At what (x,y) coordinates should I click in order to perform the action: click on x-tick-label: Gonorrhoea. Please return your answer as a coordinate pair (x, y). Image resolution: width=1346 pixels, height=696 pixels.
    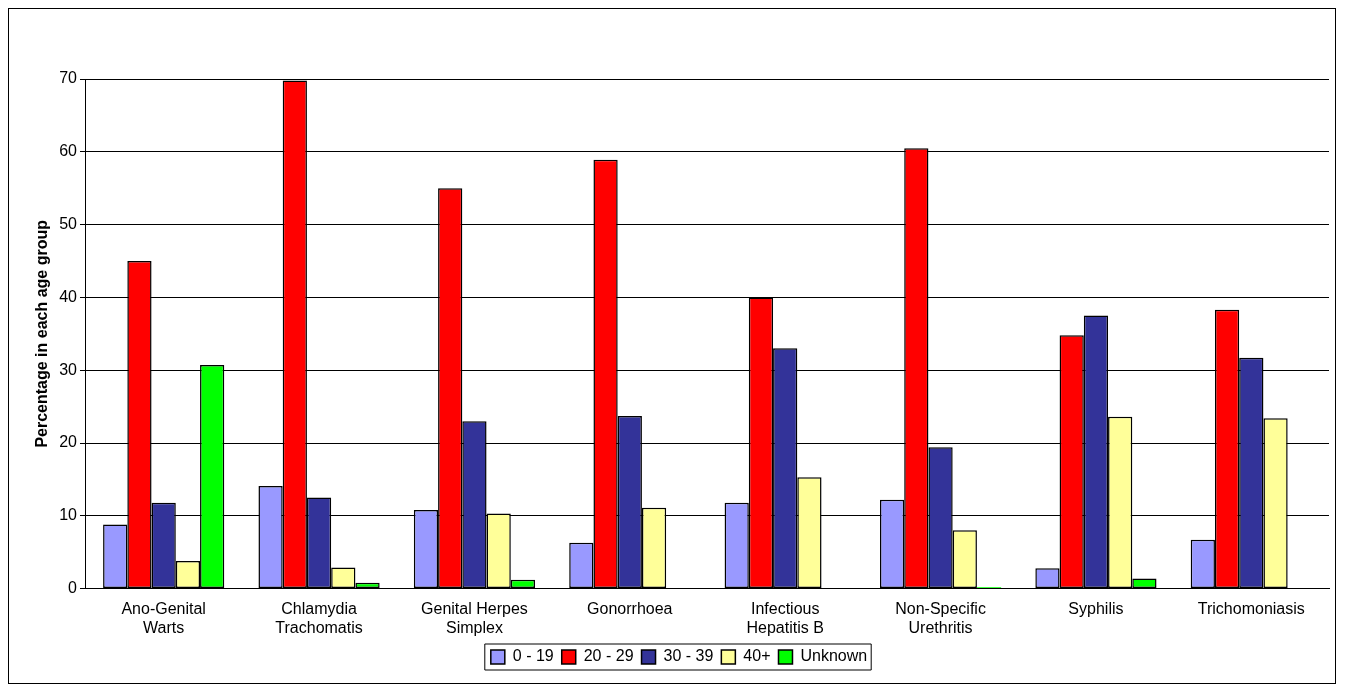
    Looking at the image, I should click on (630, 608).